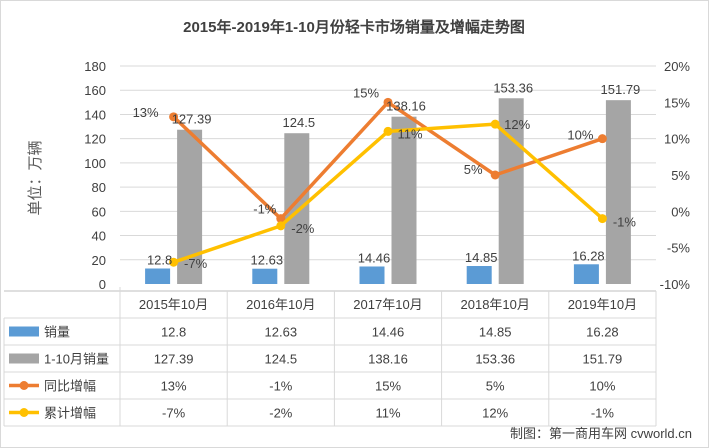  Describe the element at coordinates (603, 359) in the screenshot. I see `table-cell: 151.79` at that location.